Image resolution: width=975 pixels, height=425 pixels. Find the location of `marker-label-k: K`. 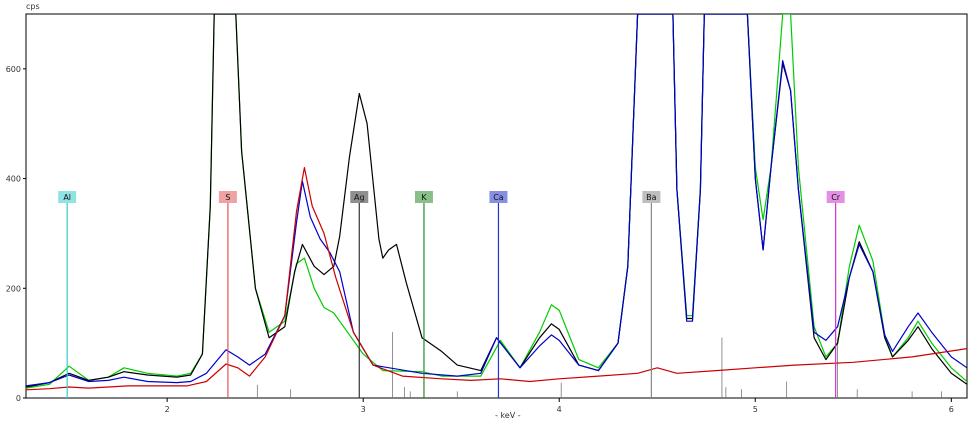

marker-label-k: K is located at coordinates (424, 197).